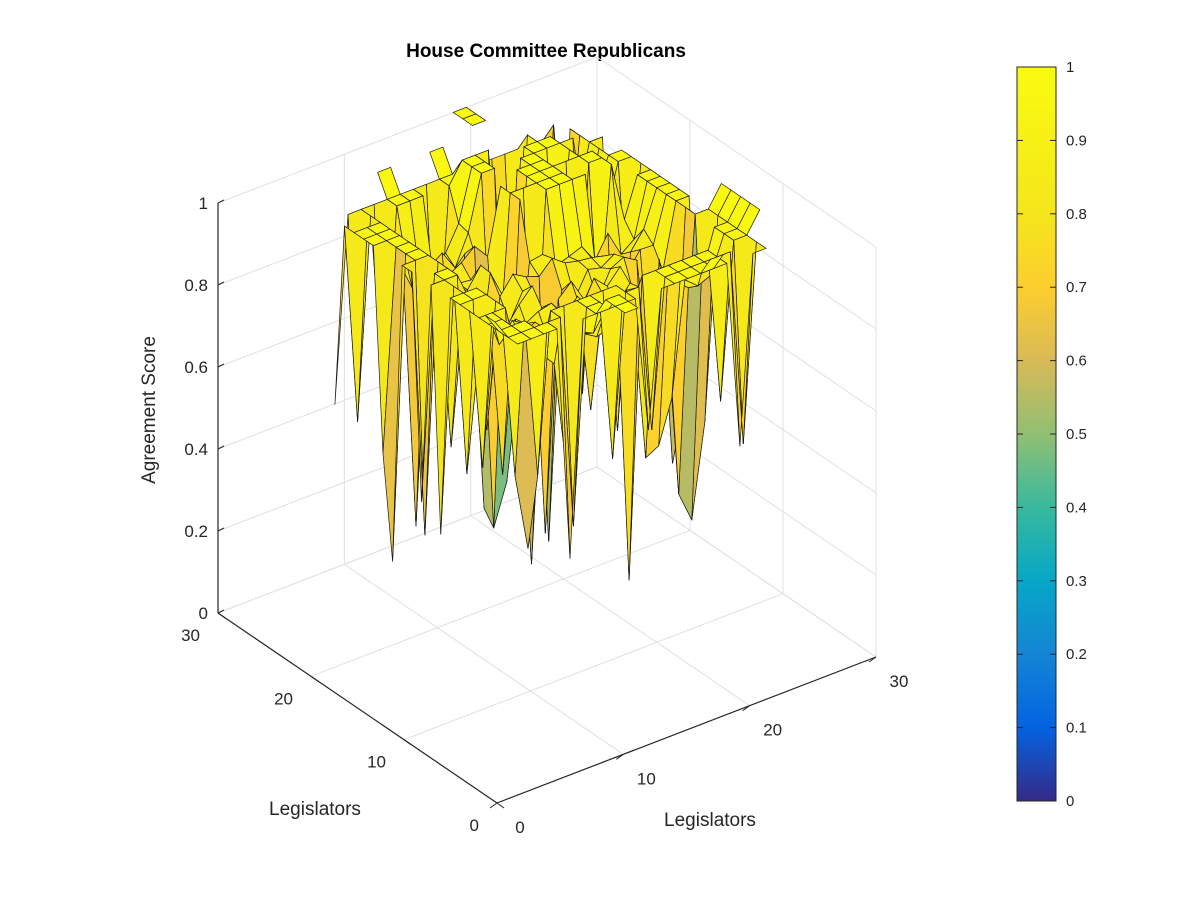 This screenshot has height=900, width=1200. What do you see at coordinates (646, 778) in the screenshot?
I see `x-tick-label: 10` at bounding box center [646, 778].